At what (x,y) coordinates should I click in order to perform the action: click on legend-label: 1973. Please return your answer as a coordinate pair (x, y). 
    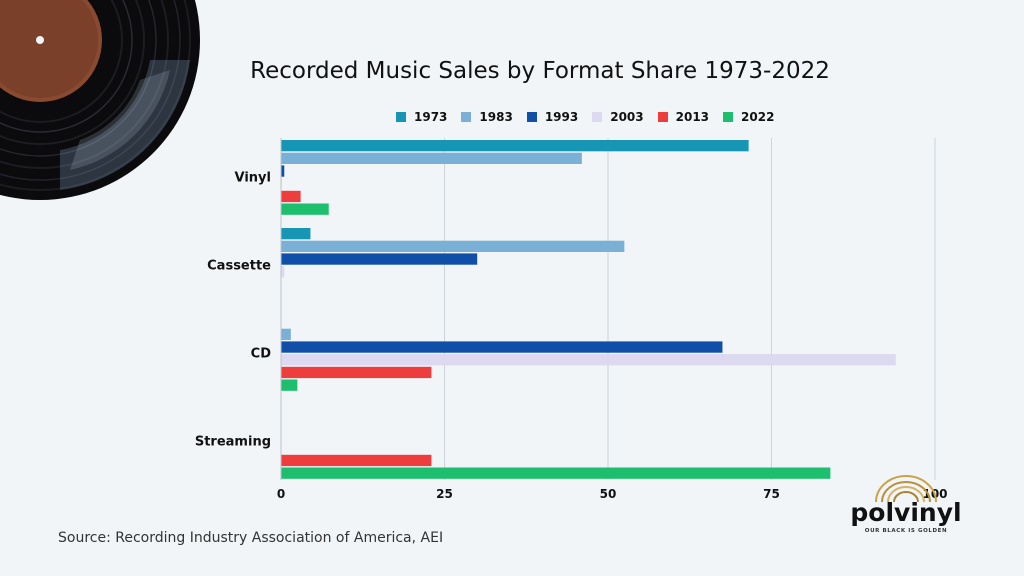
    Looking at the image, I should click on (431, 117).